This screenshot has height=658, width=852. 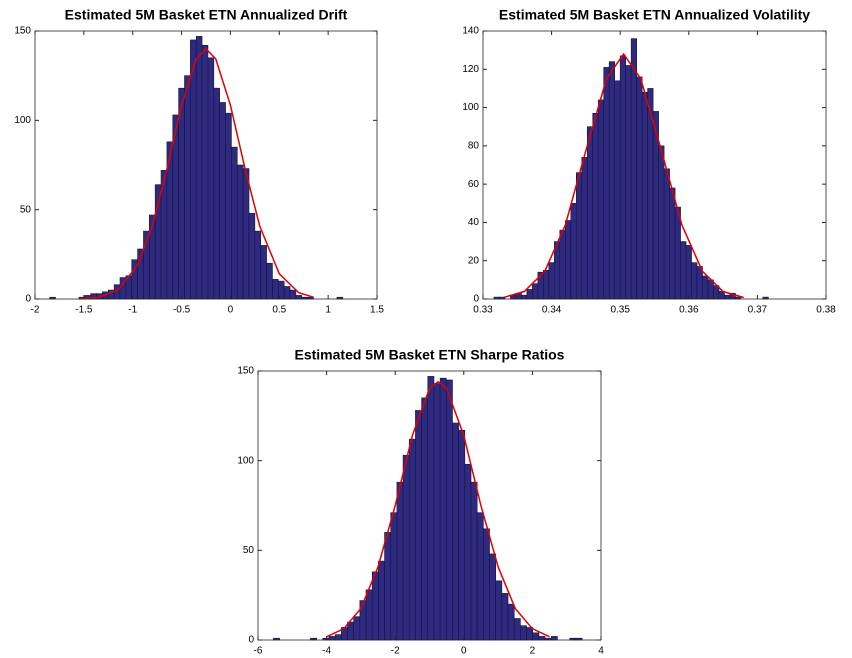 What do you see at coordinates (206, 15) in the screenshot?
I see `chart-title: Estimated 5M Basket ETN Annualized Drift` at bounding box center [206, 15].